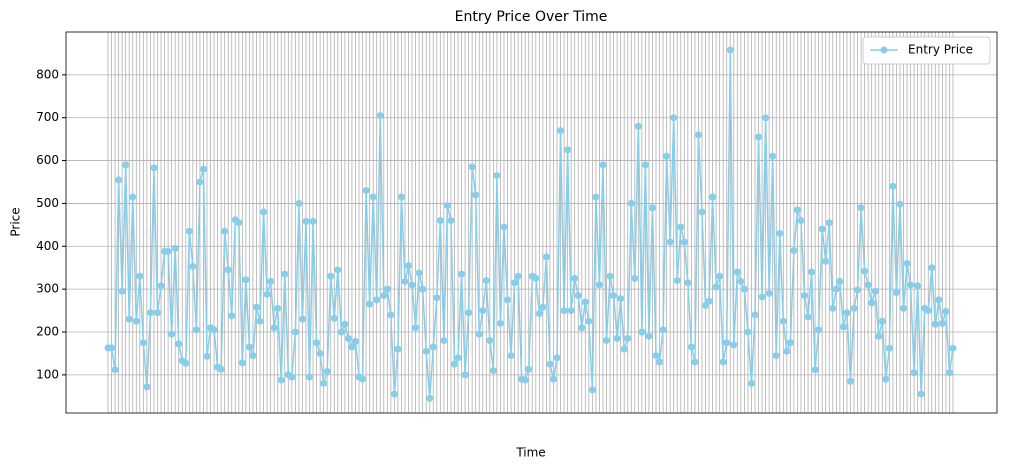 This screenshot has height=470, width=1025. What do you see at coordinates (530, 453) in the screenshot?
I see `x-axis-label: Time` at bounding box center [530, 453].